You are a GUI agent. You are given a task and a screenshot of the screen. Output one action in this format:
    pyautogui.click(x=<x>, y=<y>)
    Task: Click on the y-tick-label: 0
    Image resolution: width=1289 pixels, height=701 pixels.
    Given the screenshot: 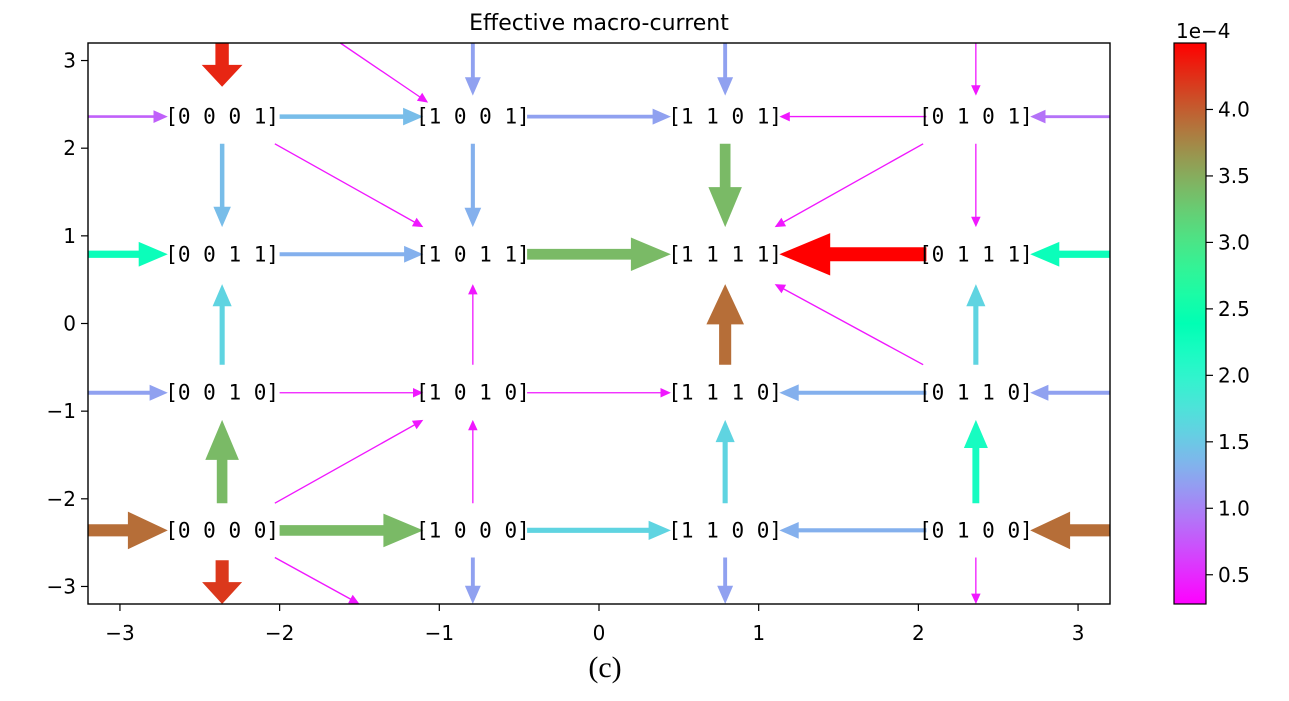 What is the action you would take?
    pyautogui.click(x=69, y=324)
    